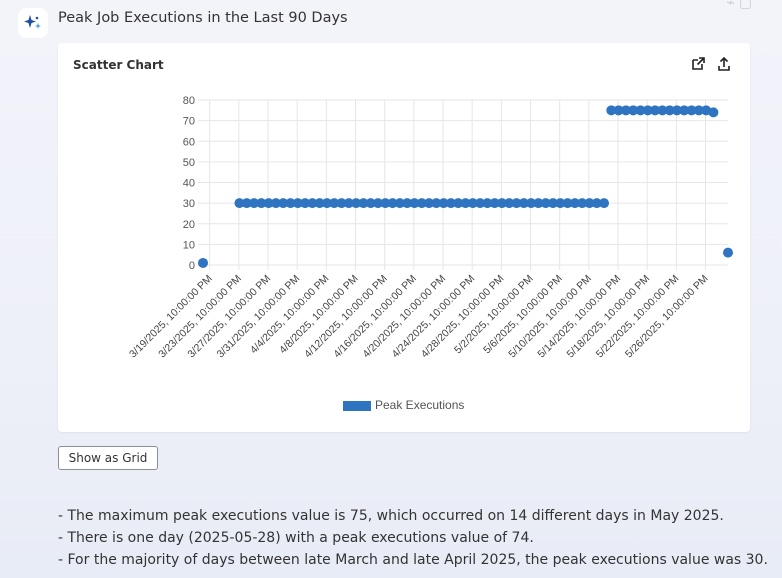  Describe the element at coordinates (711, 64) in the screenshot. I see `chart-card-actions` at that location.